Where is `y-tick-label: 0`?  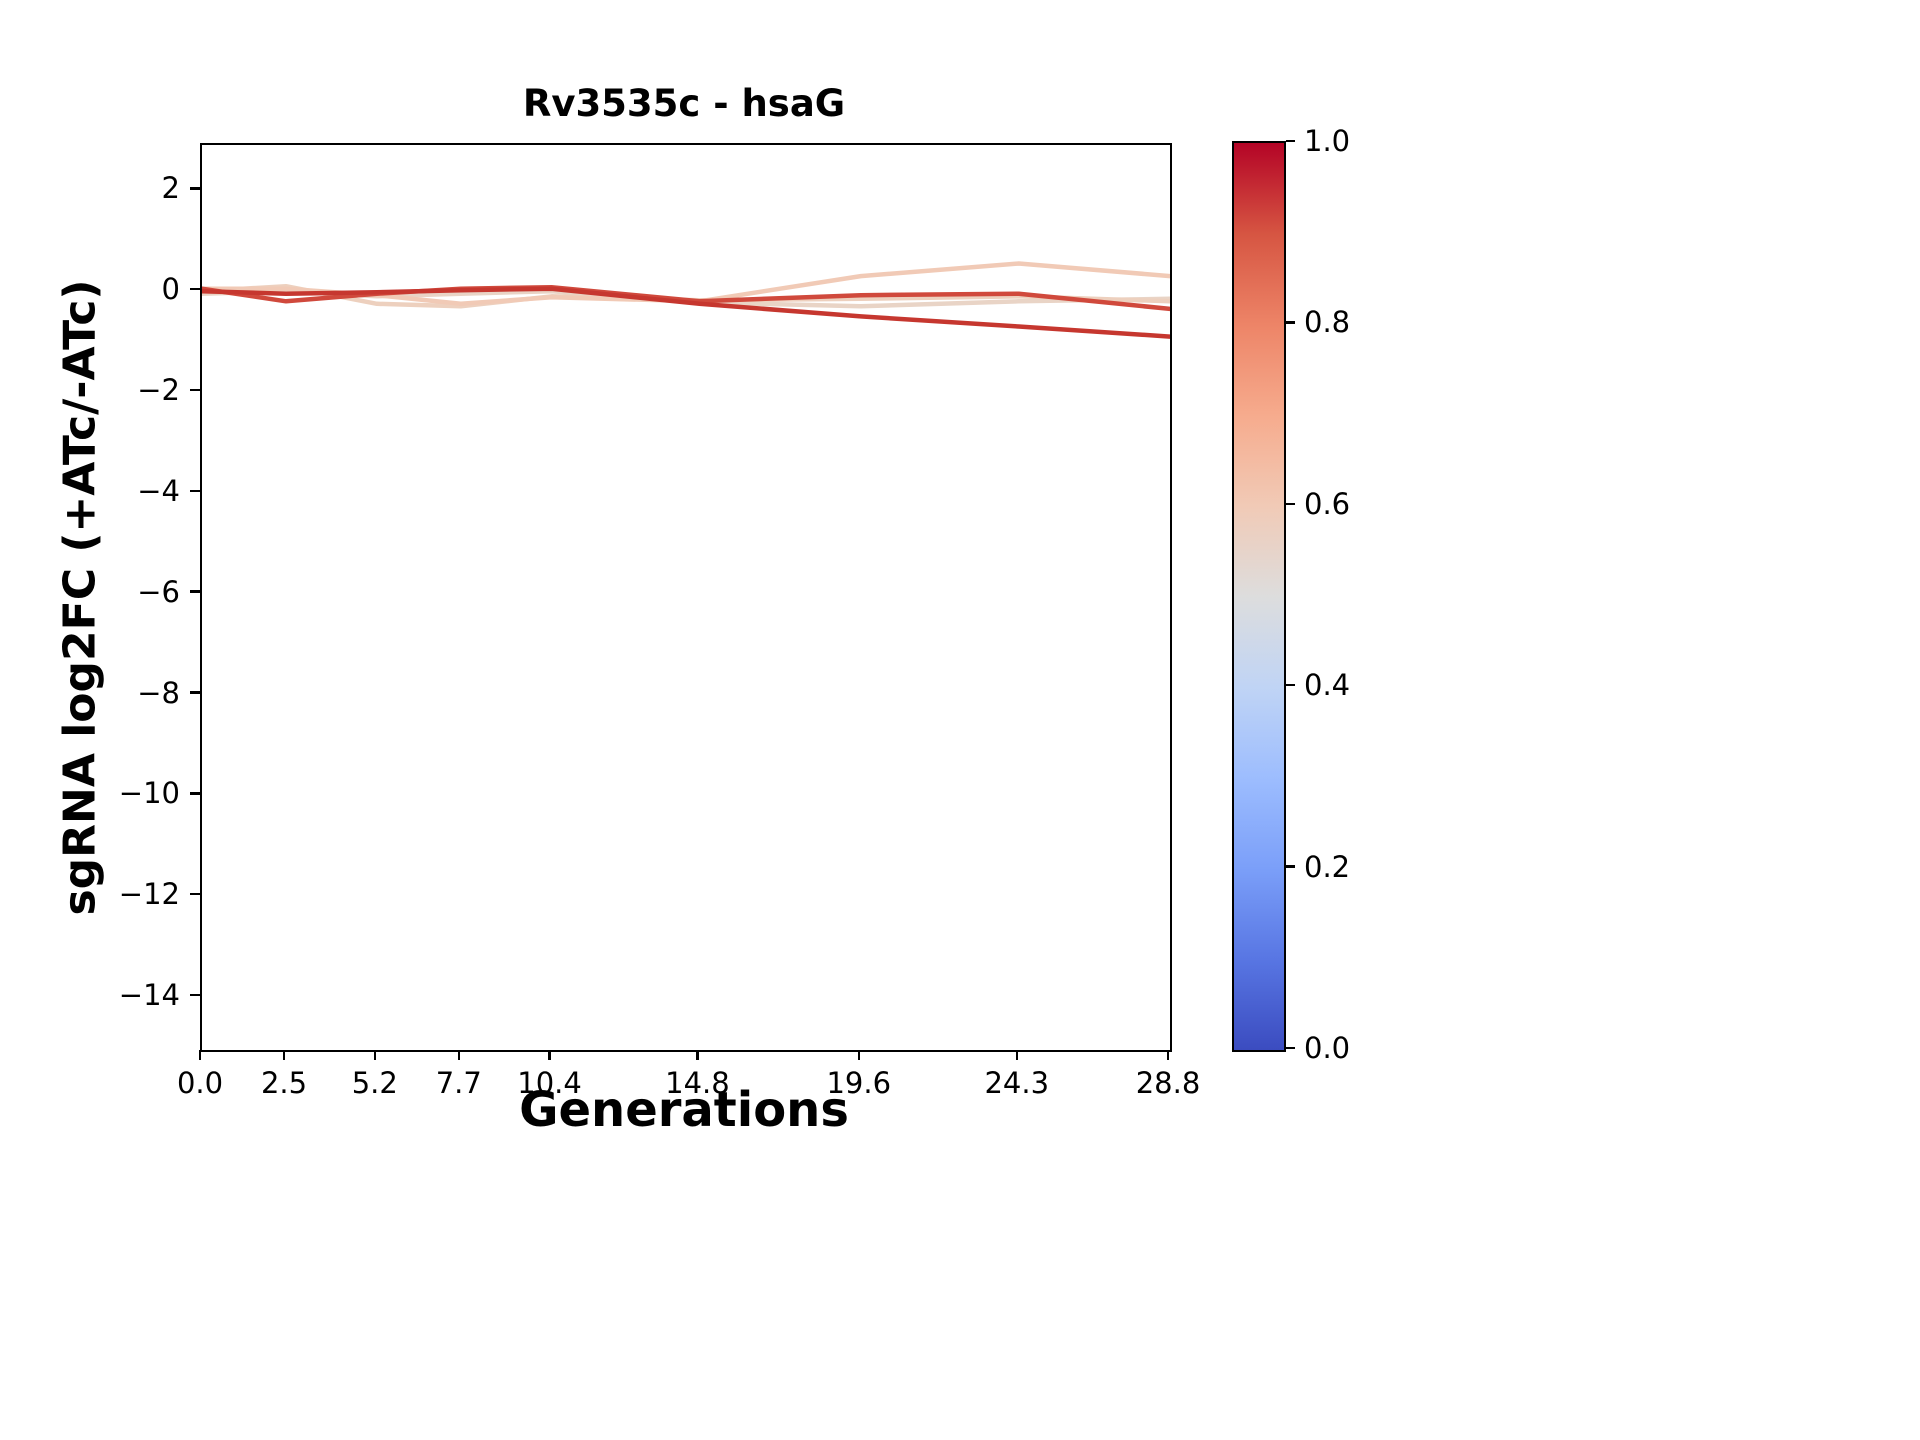 y-tick-label: 0 is located at coordinates (170, 289).